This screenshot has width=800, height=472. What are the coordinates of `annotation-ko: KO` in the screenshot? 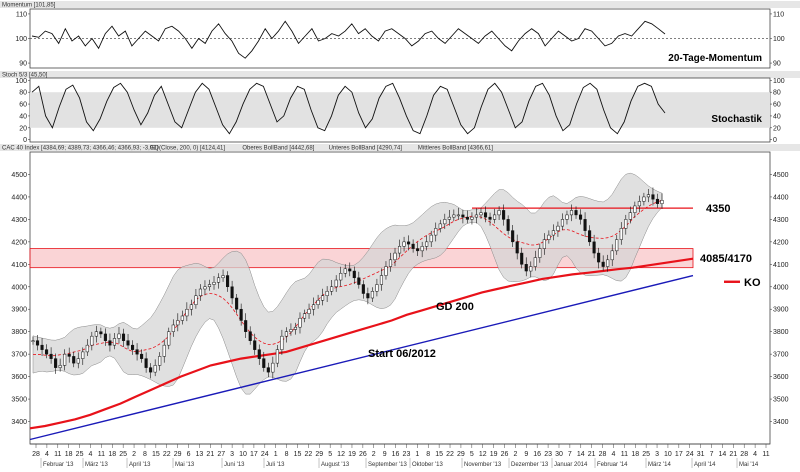 It's located at (752, 283).